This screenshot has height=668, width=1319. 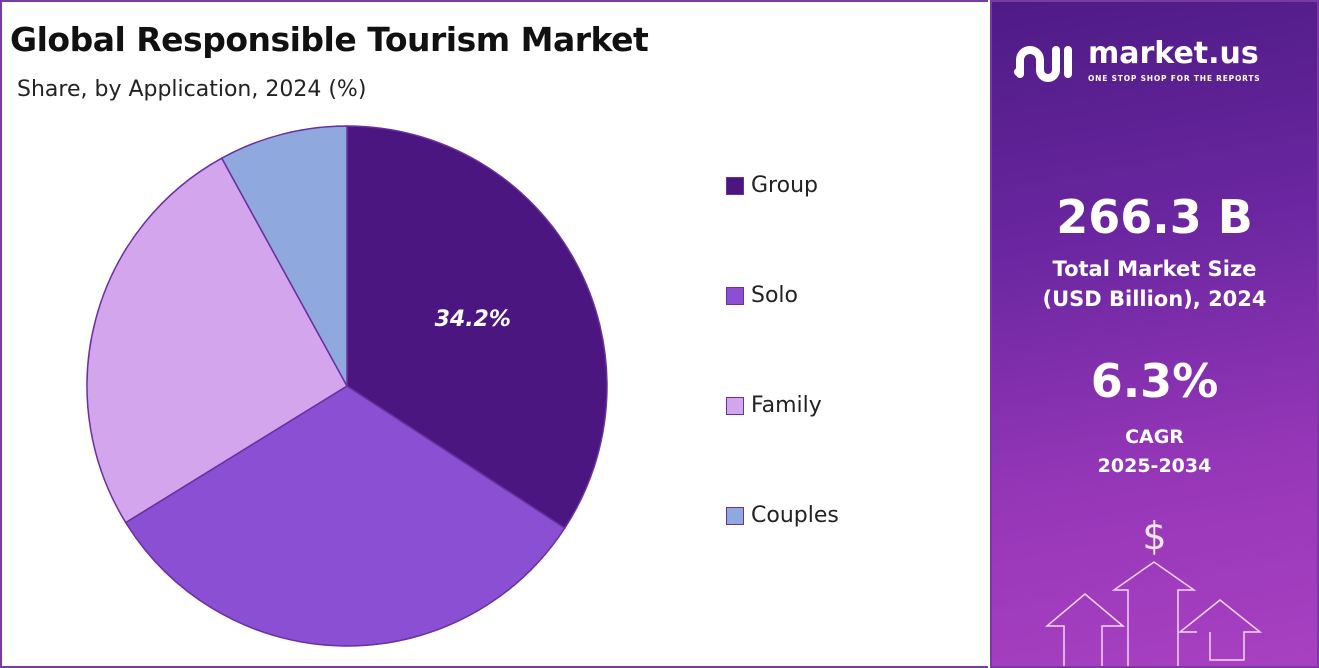 What do you see at coordinates (1154, 536) in the screenshot?
I see `dollar-icon: $` at bounding box center [1154, 536].